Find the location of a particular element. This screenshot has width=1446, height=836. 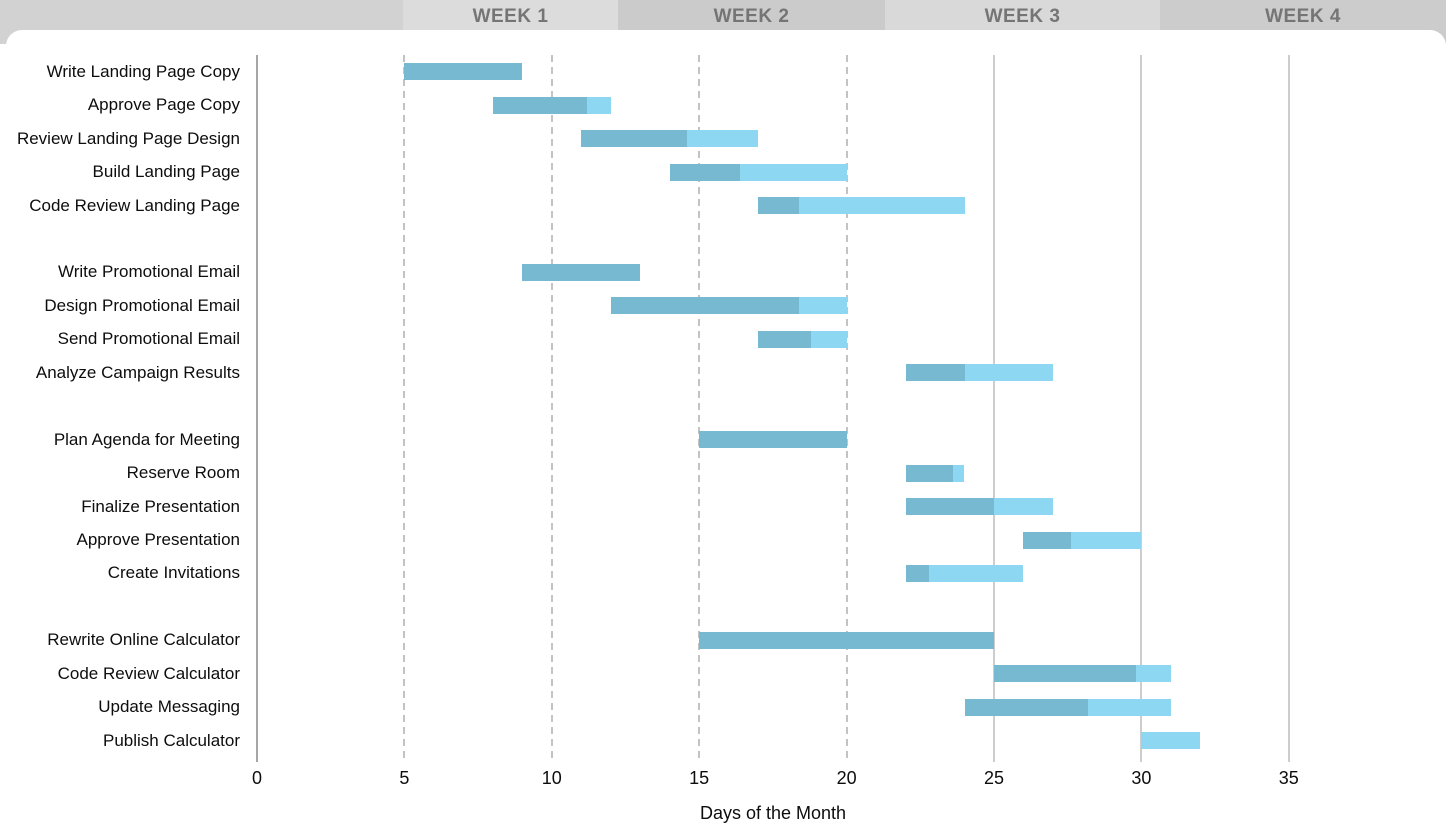

x-tick-label-5: 5 is located at coordinates (404, 778).